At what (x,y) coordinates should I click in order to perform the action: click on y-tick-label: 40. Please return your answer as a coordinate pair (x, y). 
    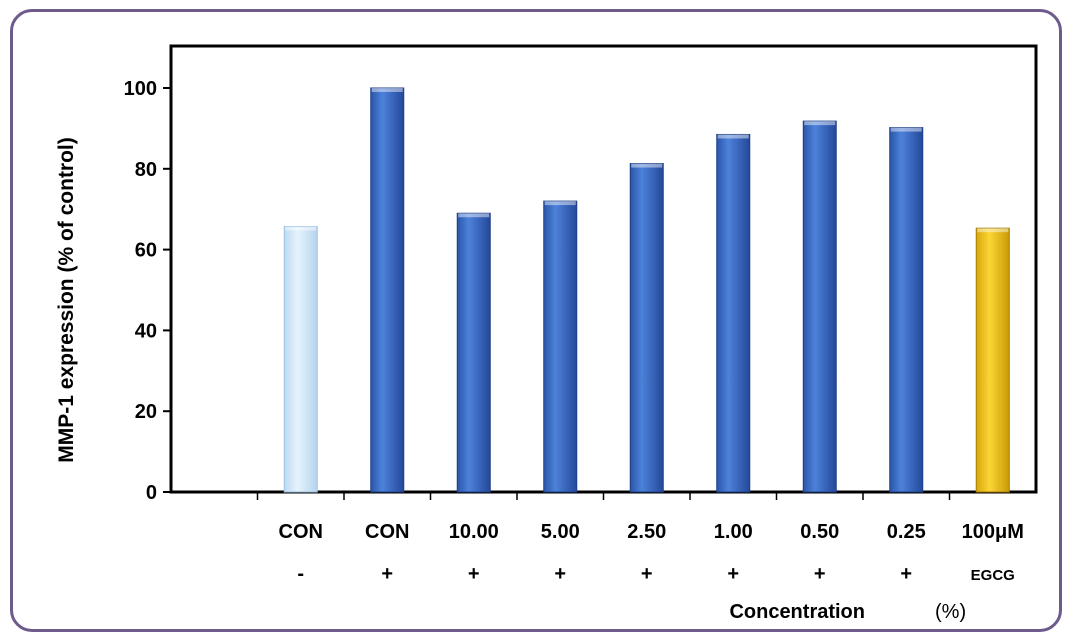
    Looking at the image, I should click on (146, 331).